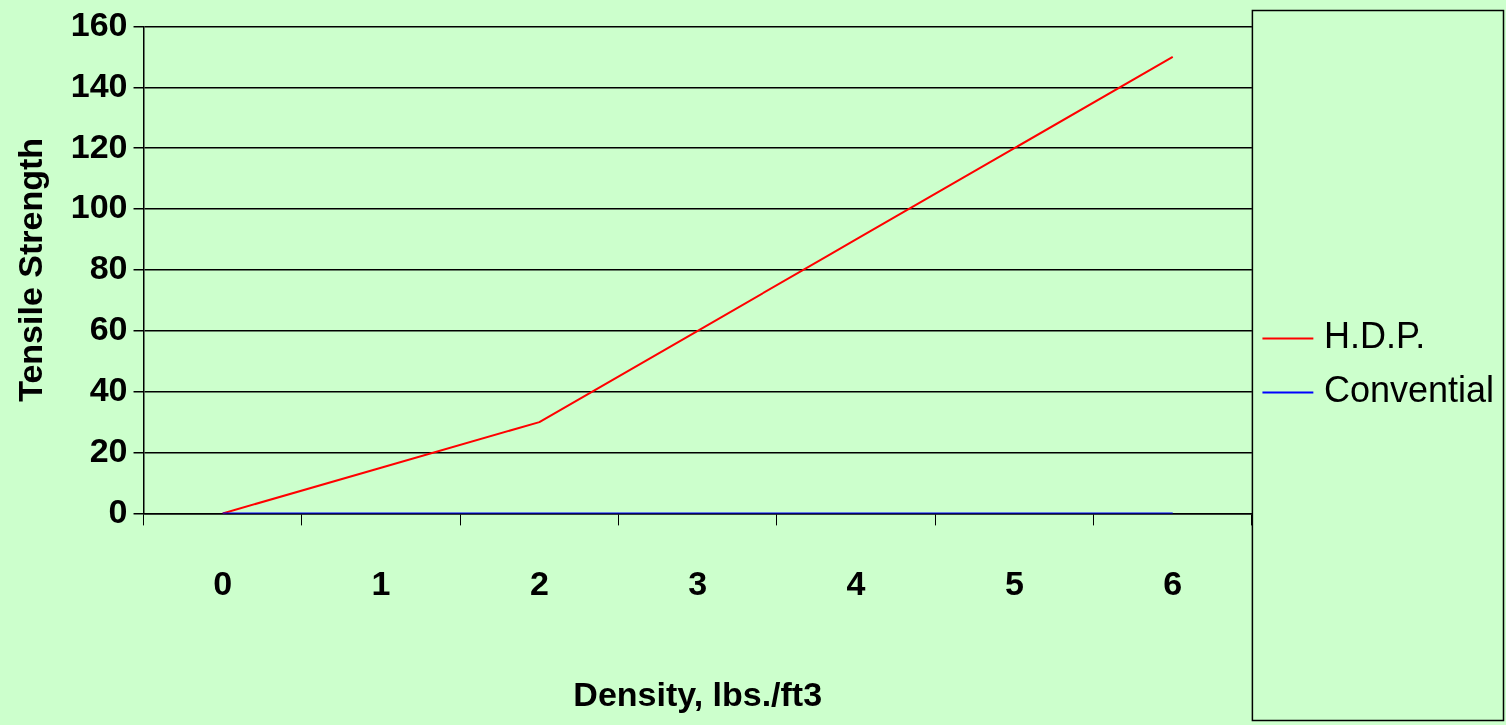 This screenshot has height=725, width=1506. What do you see at coordinates (698, 583) in the screenshot?
I see `x-tick-label: 3` at bounding box center [698, 583].